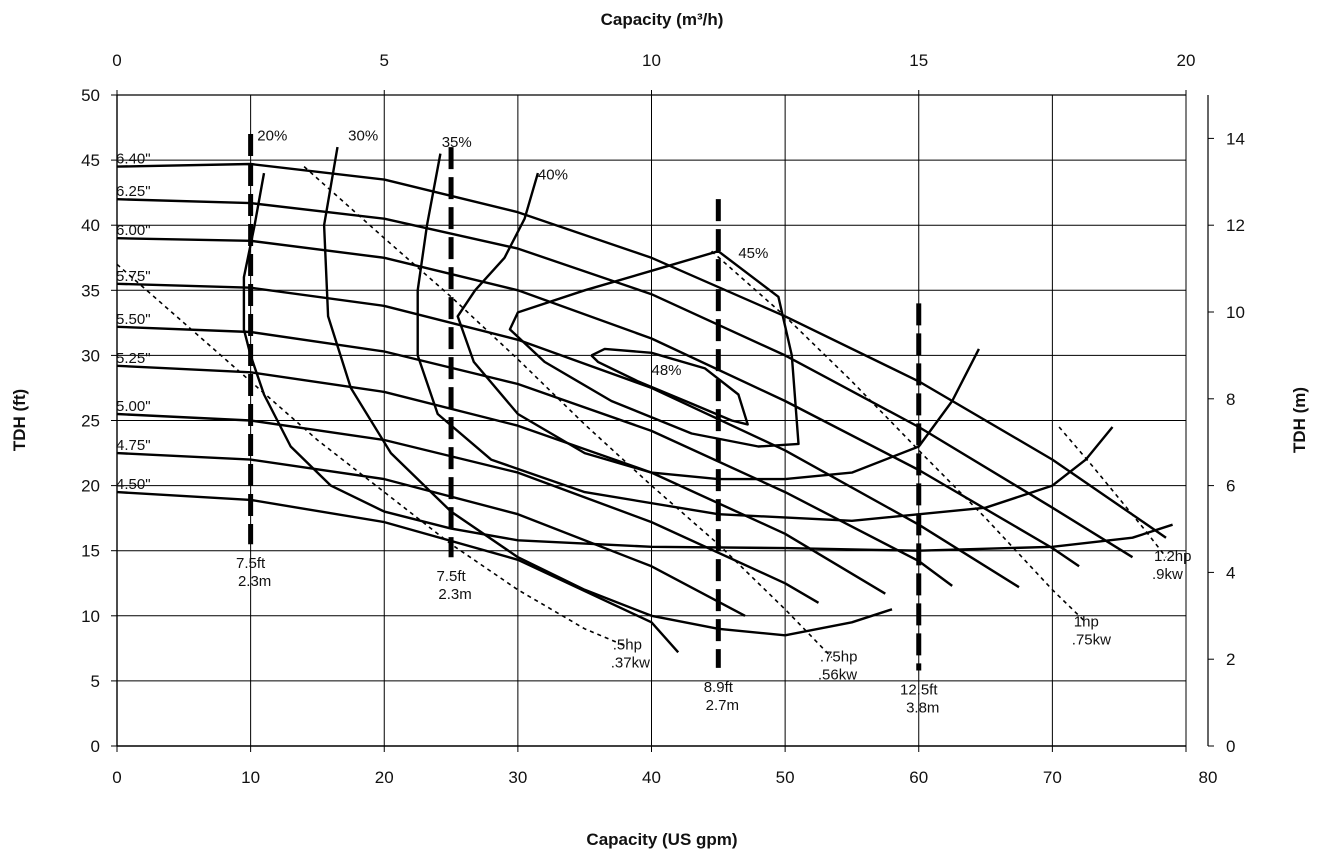 This screenshot has height=854, width=1323. What do you see at coordinates (517, 777) in the screenshot?
I see `x-tick-label: 30` at bounding box center [517, 777].